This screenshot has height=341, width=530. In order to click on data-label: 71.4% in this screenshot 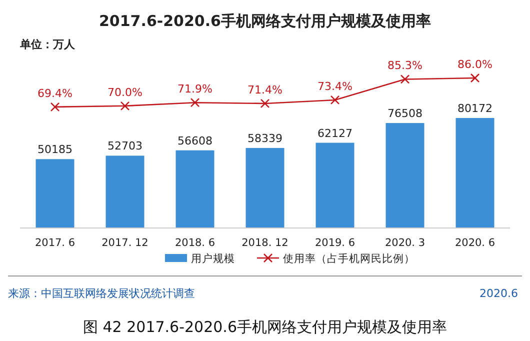, I will do `click(265, 89)`.